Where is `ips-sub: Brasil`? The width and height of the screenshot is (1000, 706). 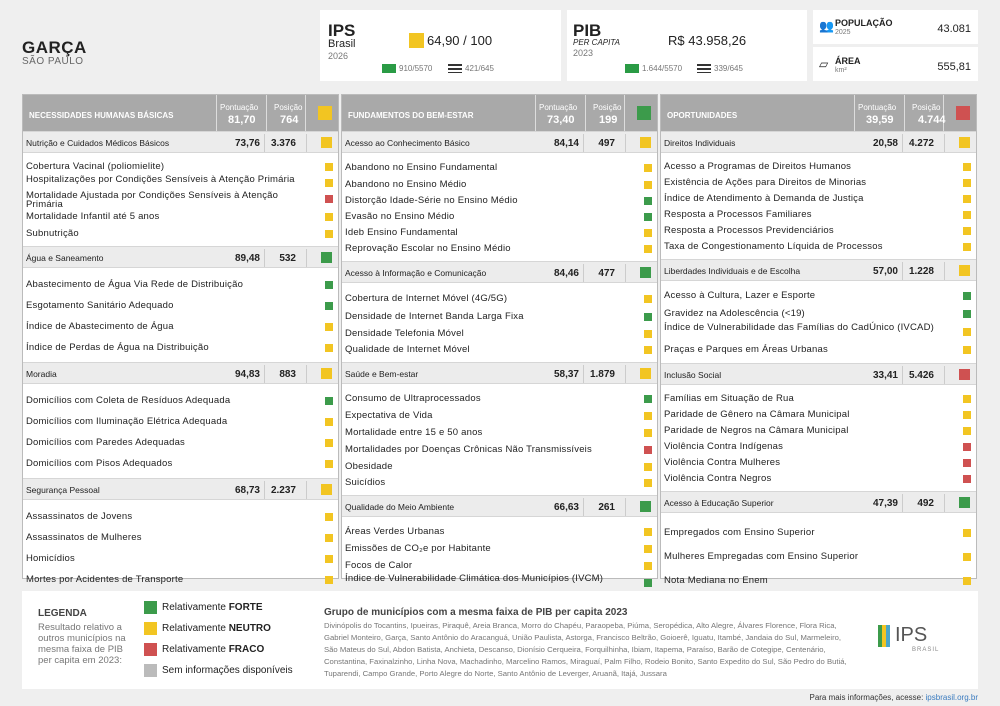
ips-sub: Brasil is located at coordinates (342, 44).